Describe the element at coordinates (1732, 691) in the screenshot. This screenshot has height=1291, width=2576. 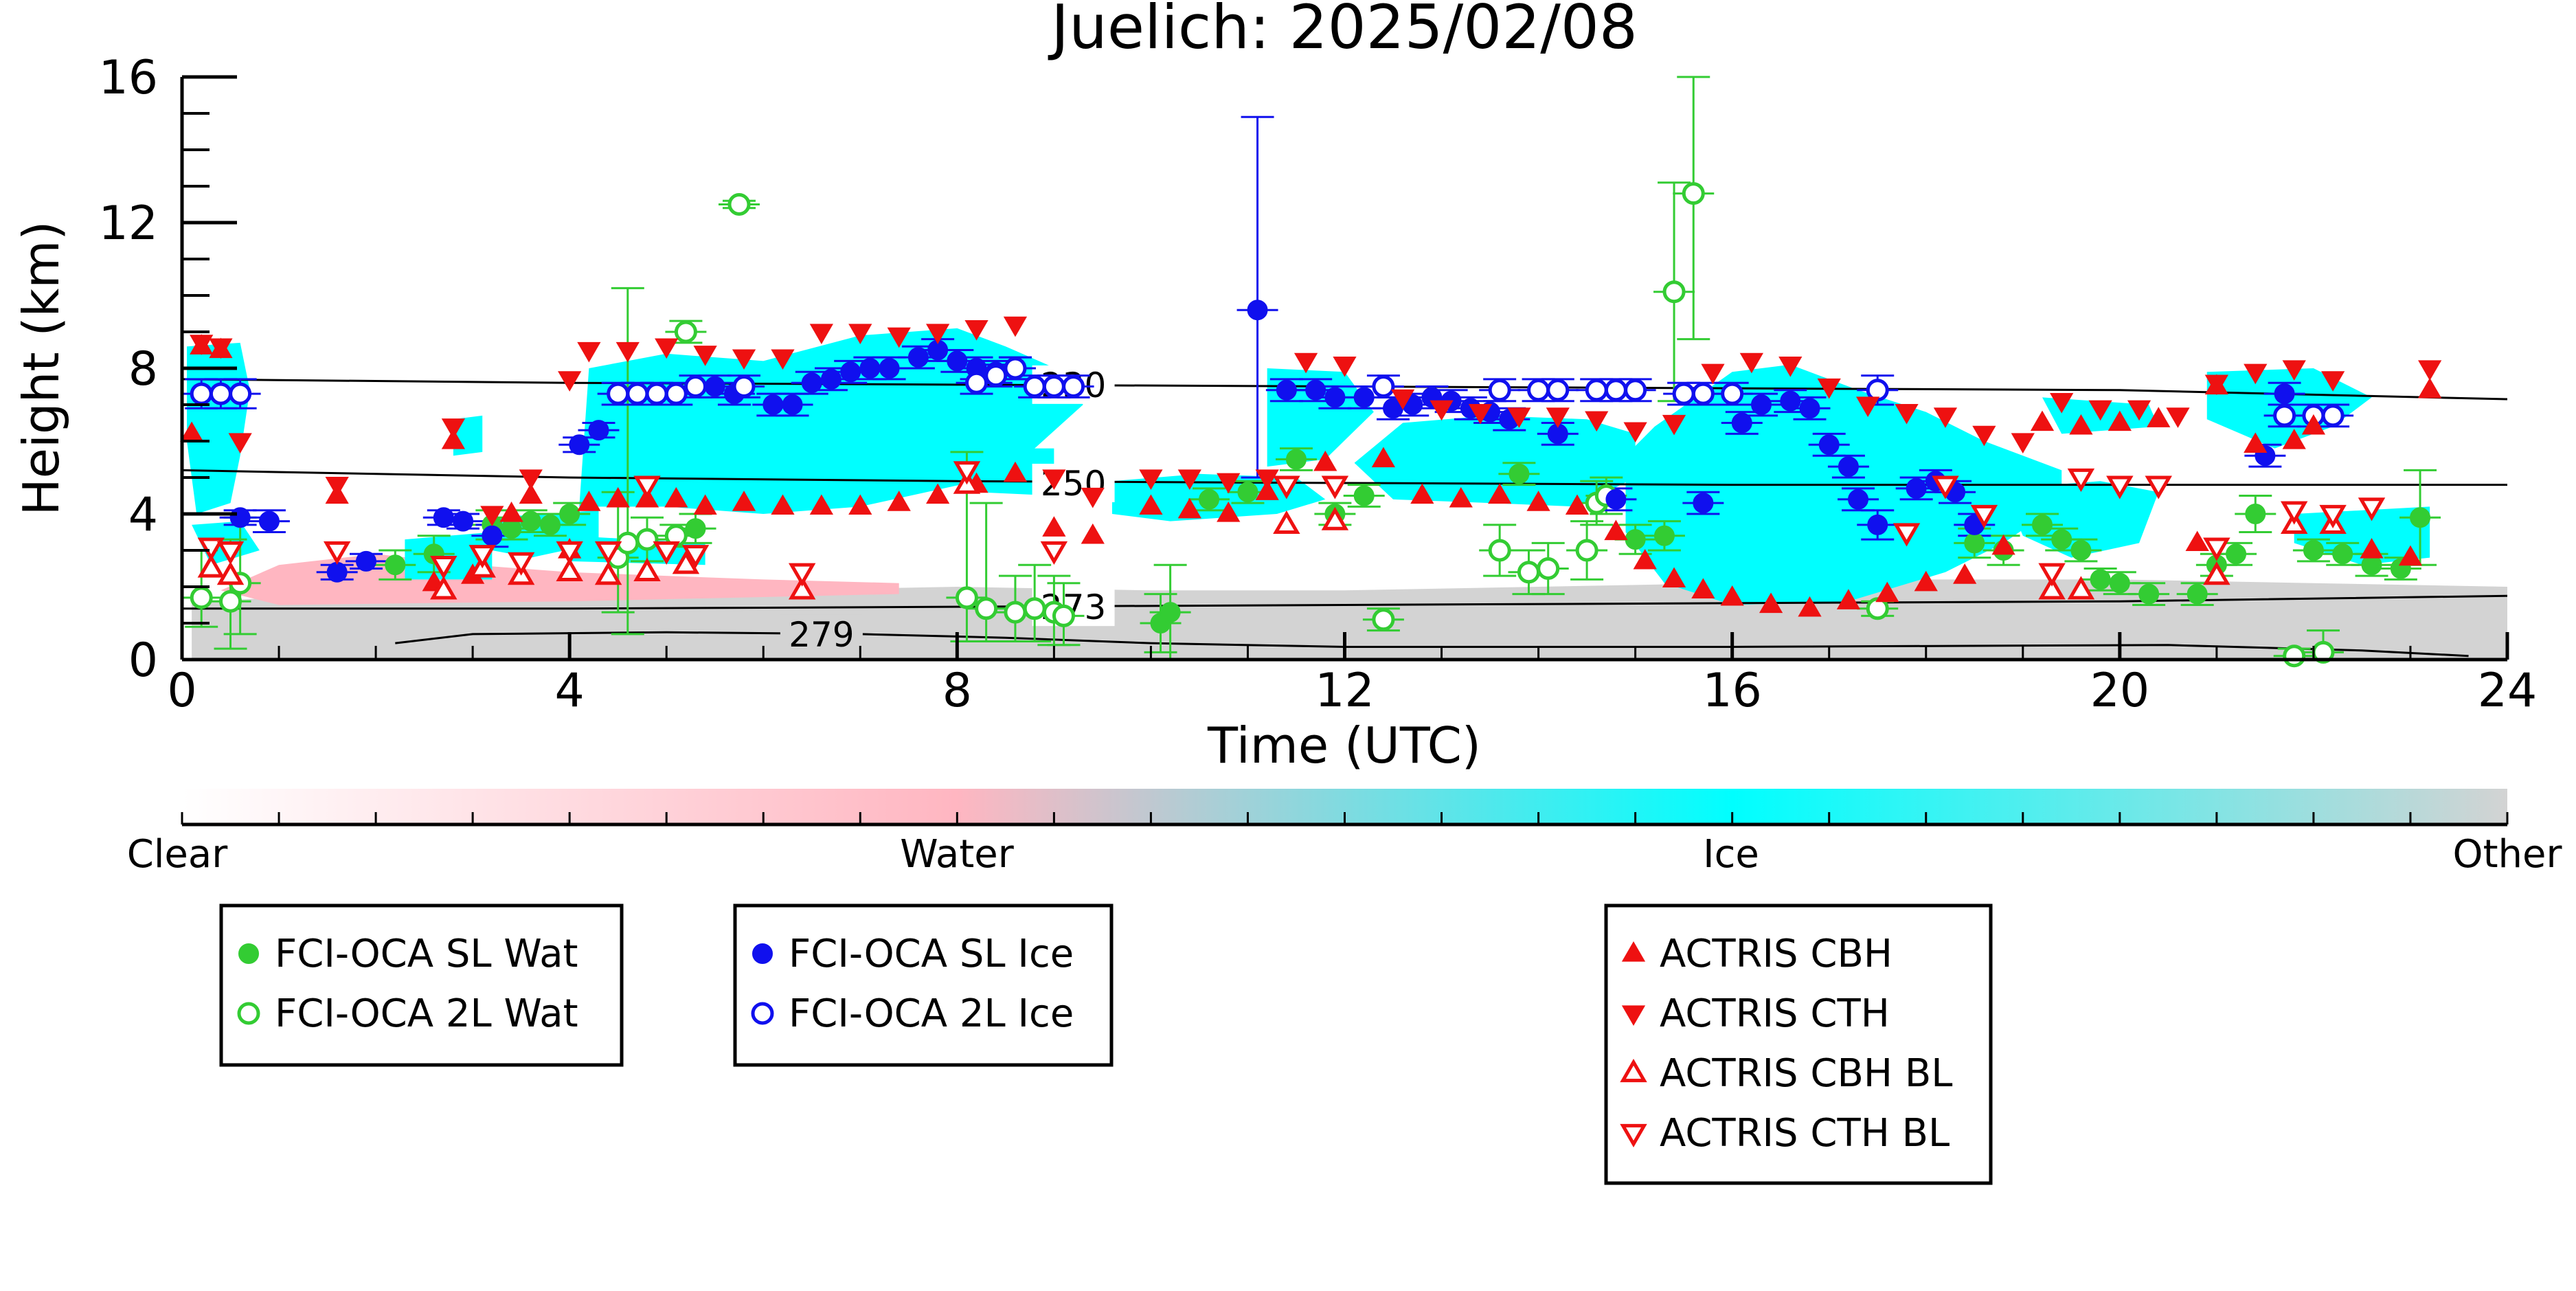
I see `x-tick-label: 16` at that location.